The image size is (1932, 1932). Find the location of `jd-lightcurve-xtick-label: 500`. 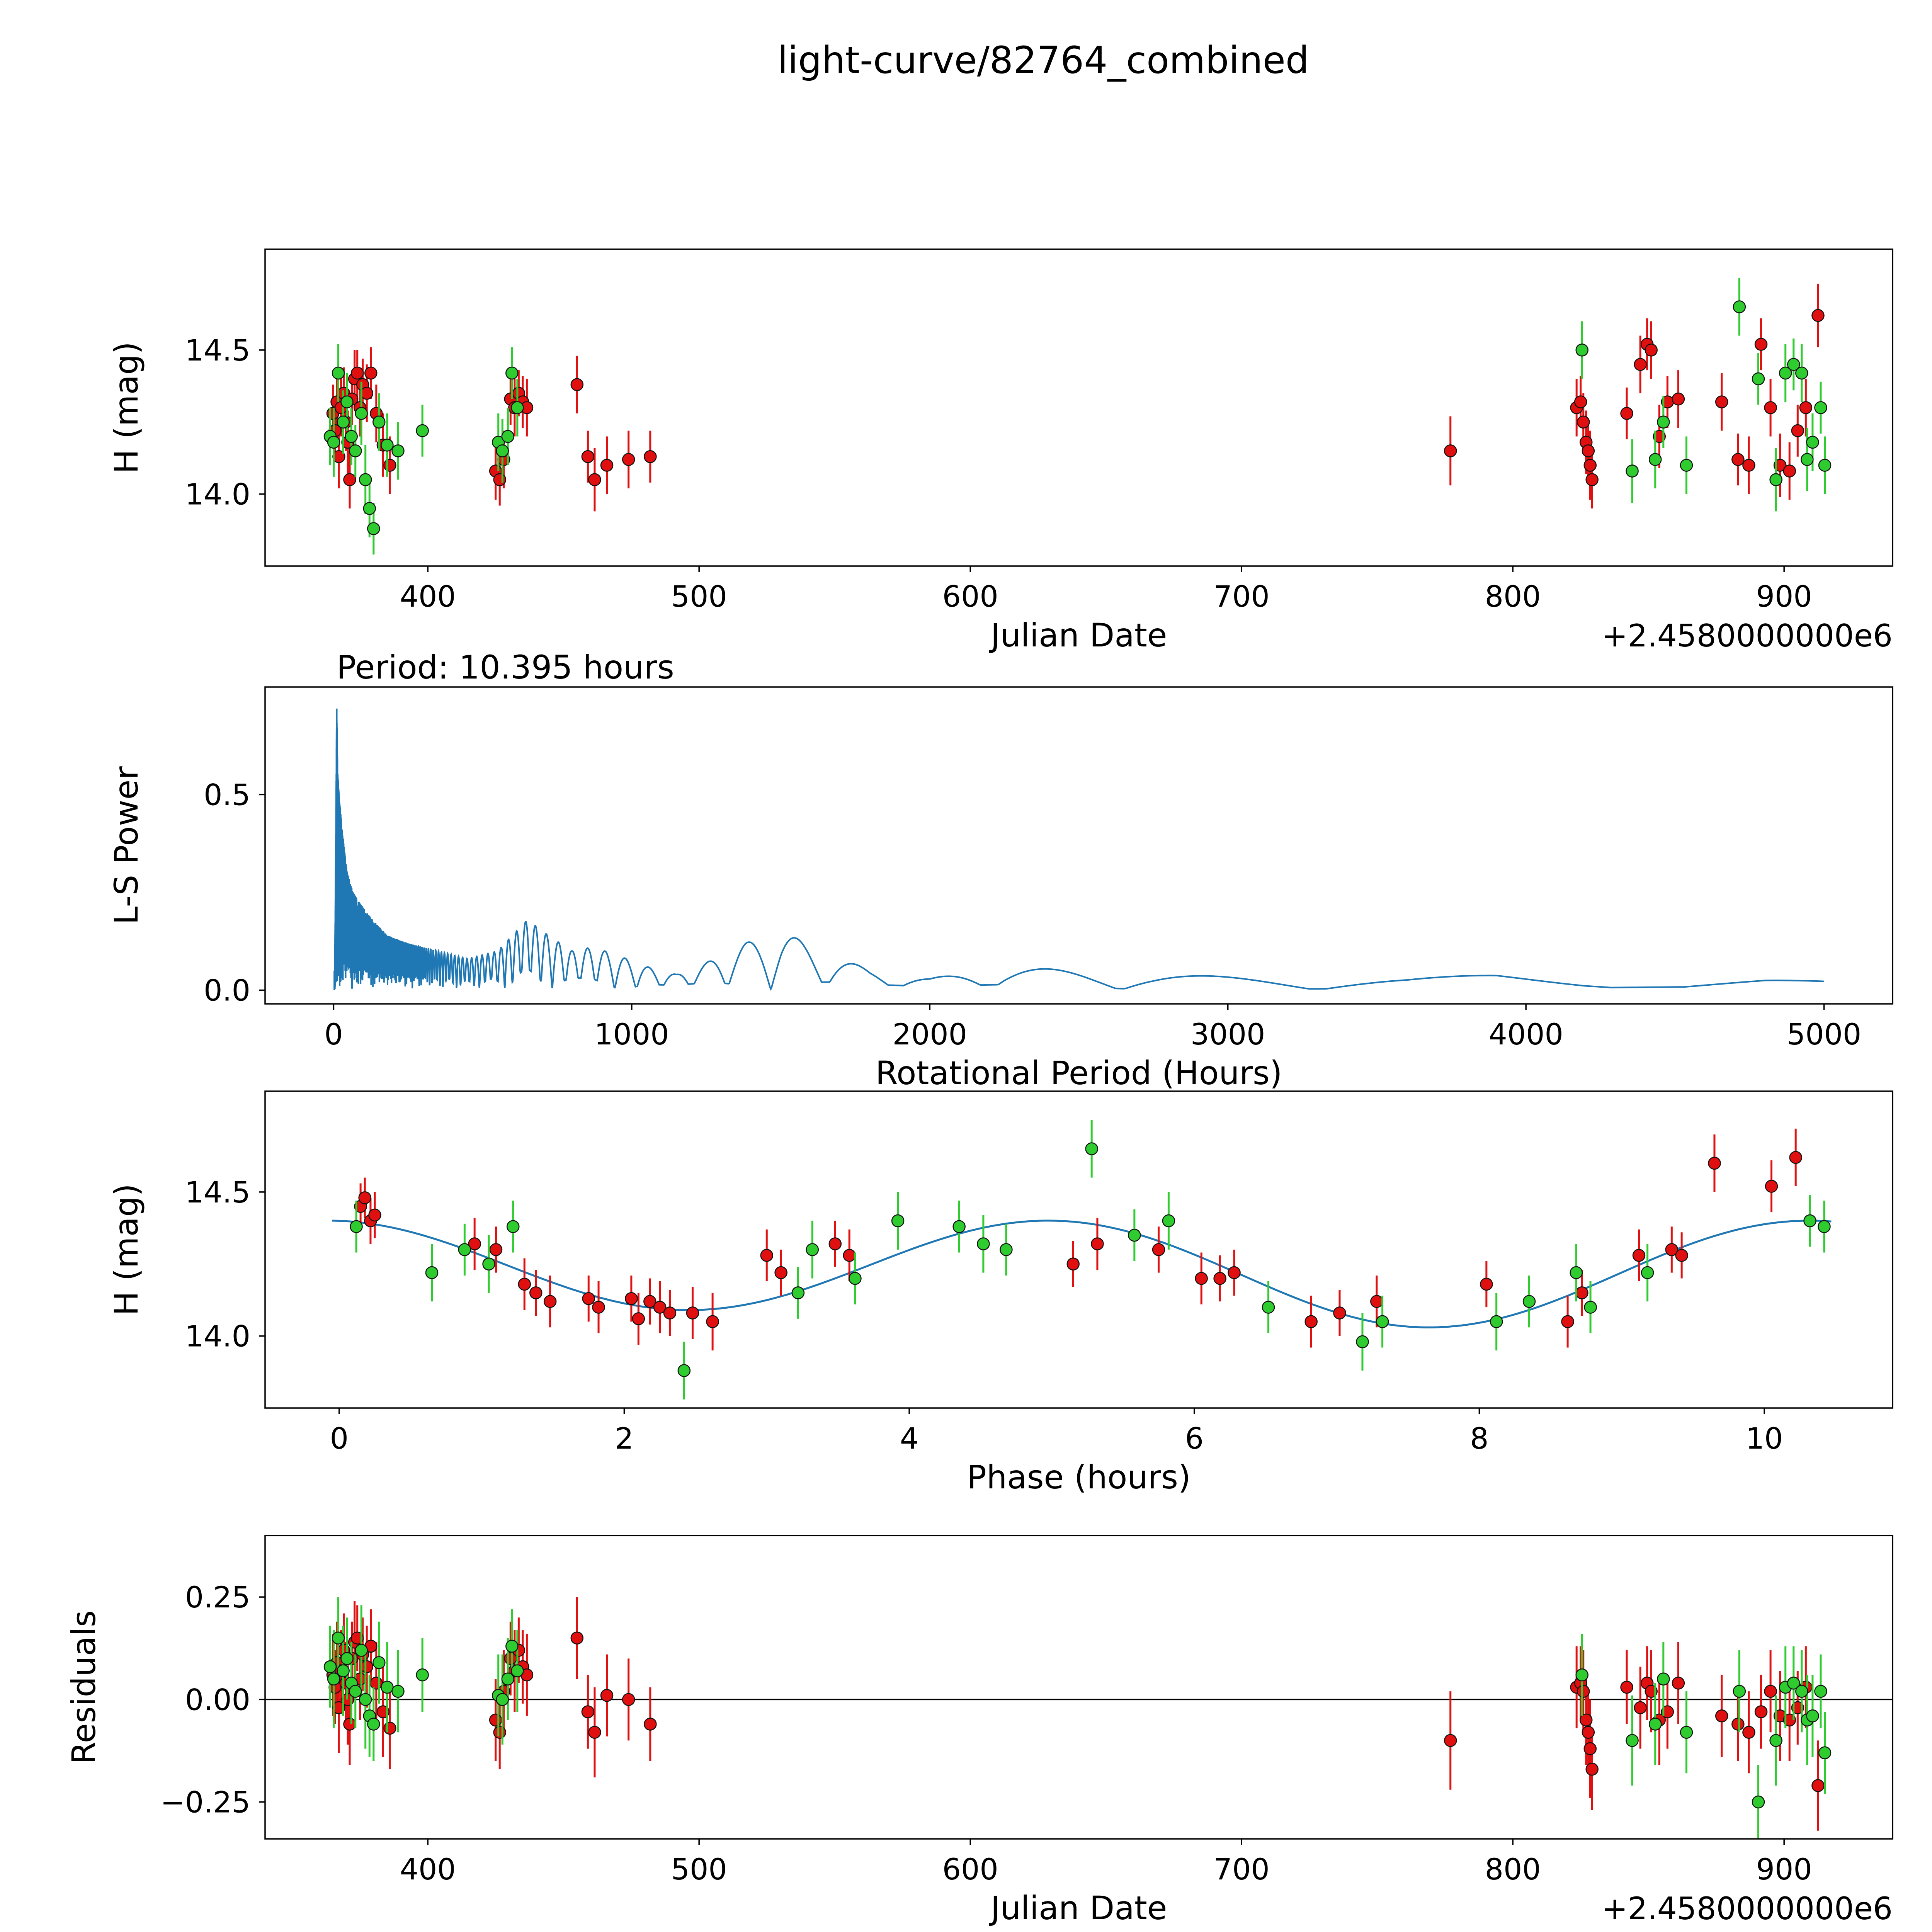

jd-lightcurve-xtick-label: 500 is located at coordinates (699, 596).